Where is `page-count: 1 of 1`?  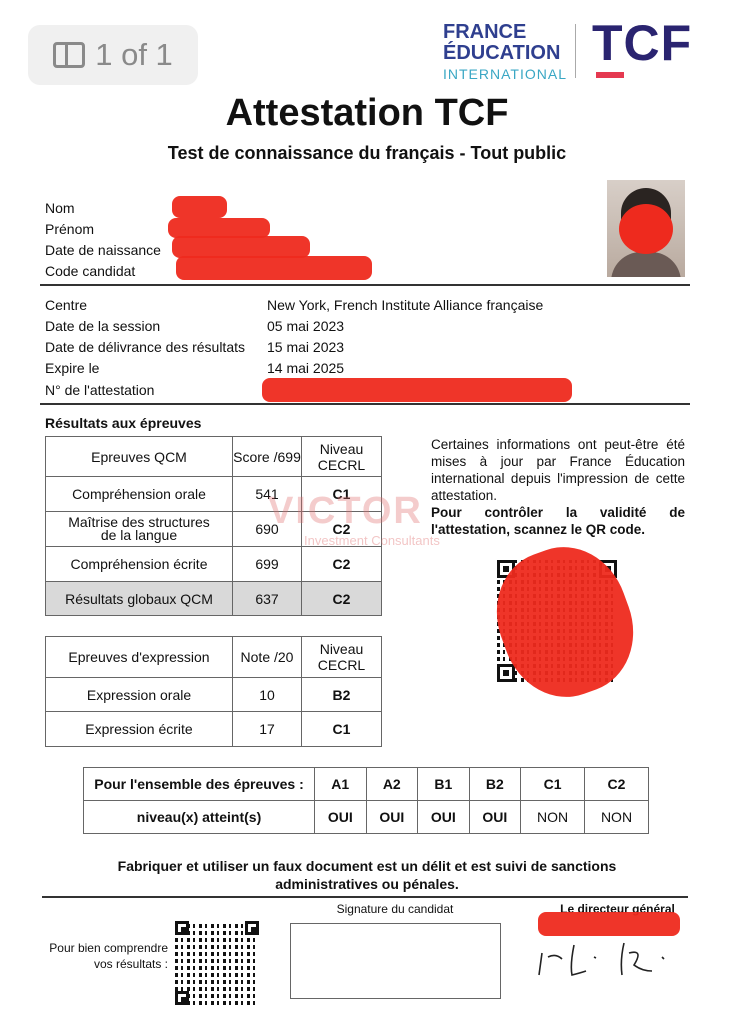 page-count: 1 of 1 is located at coordinates (134, 54).